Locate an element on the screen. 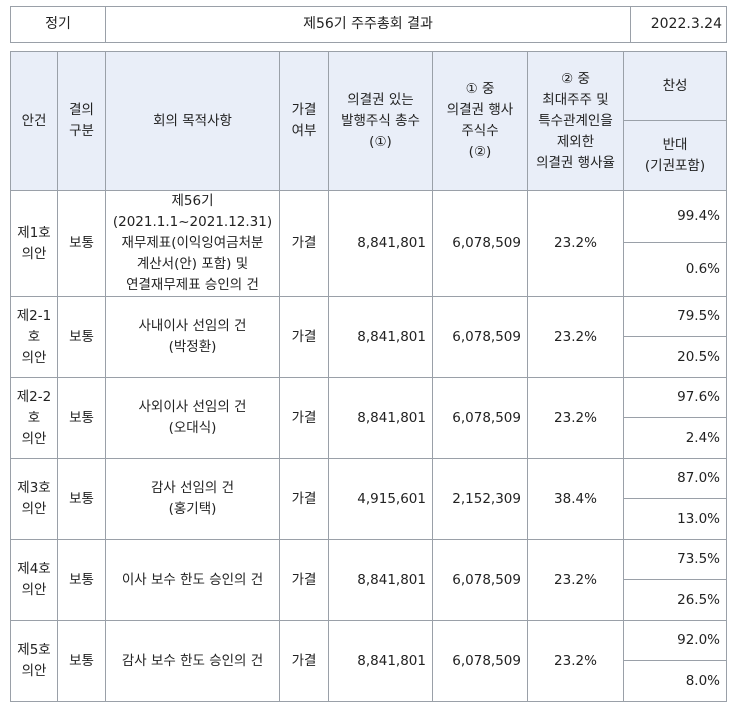  col-header-total: 의결권 있는 발행주식 총수 (①) is located at coordinates (380, 121).